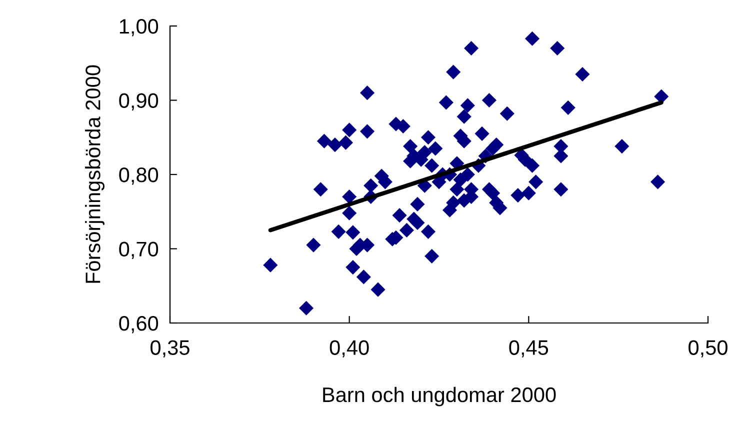 The width and height of the screenshot is (743, 421). Describe the element at coordinates (708, 349) in the screenshot. I see `x-tick-label: 0,50` at that location.